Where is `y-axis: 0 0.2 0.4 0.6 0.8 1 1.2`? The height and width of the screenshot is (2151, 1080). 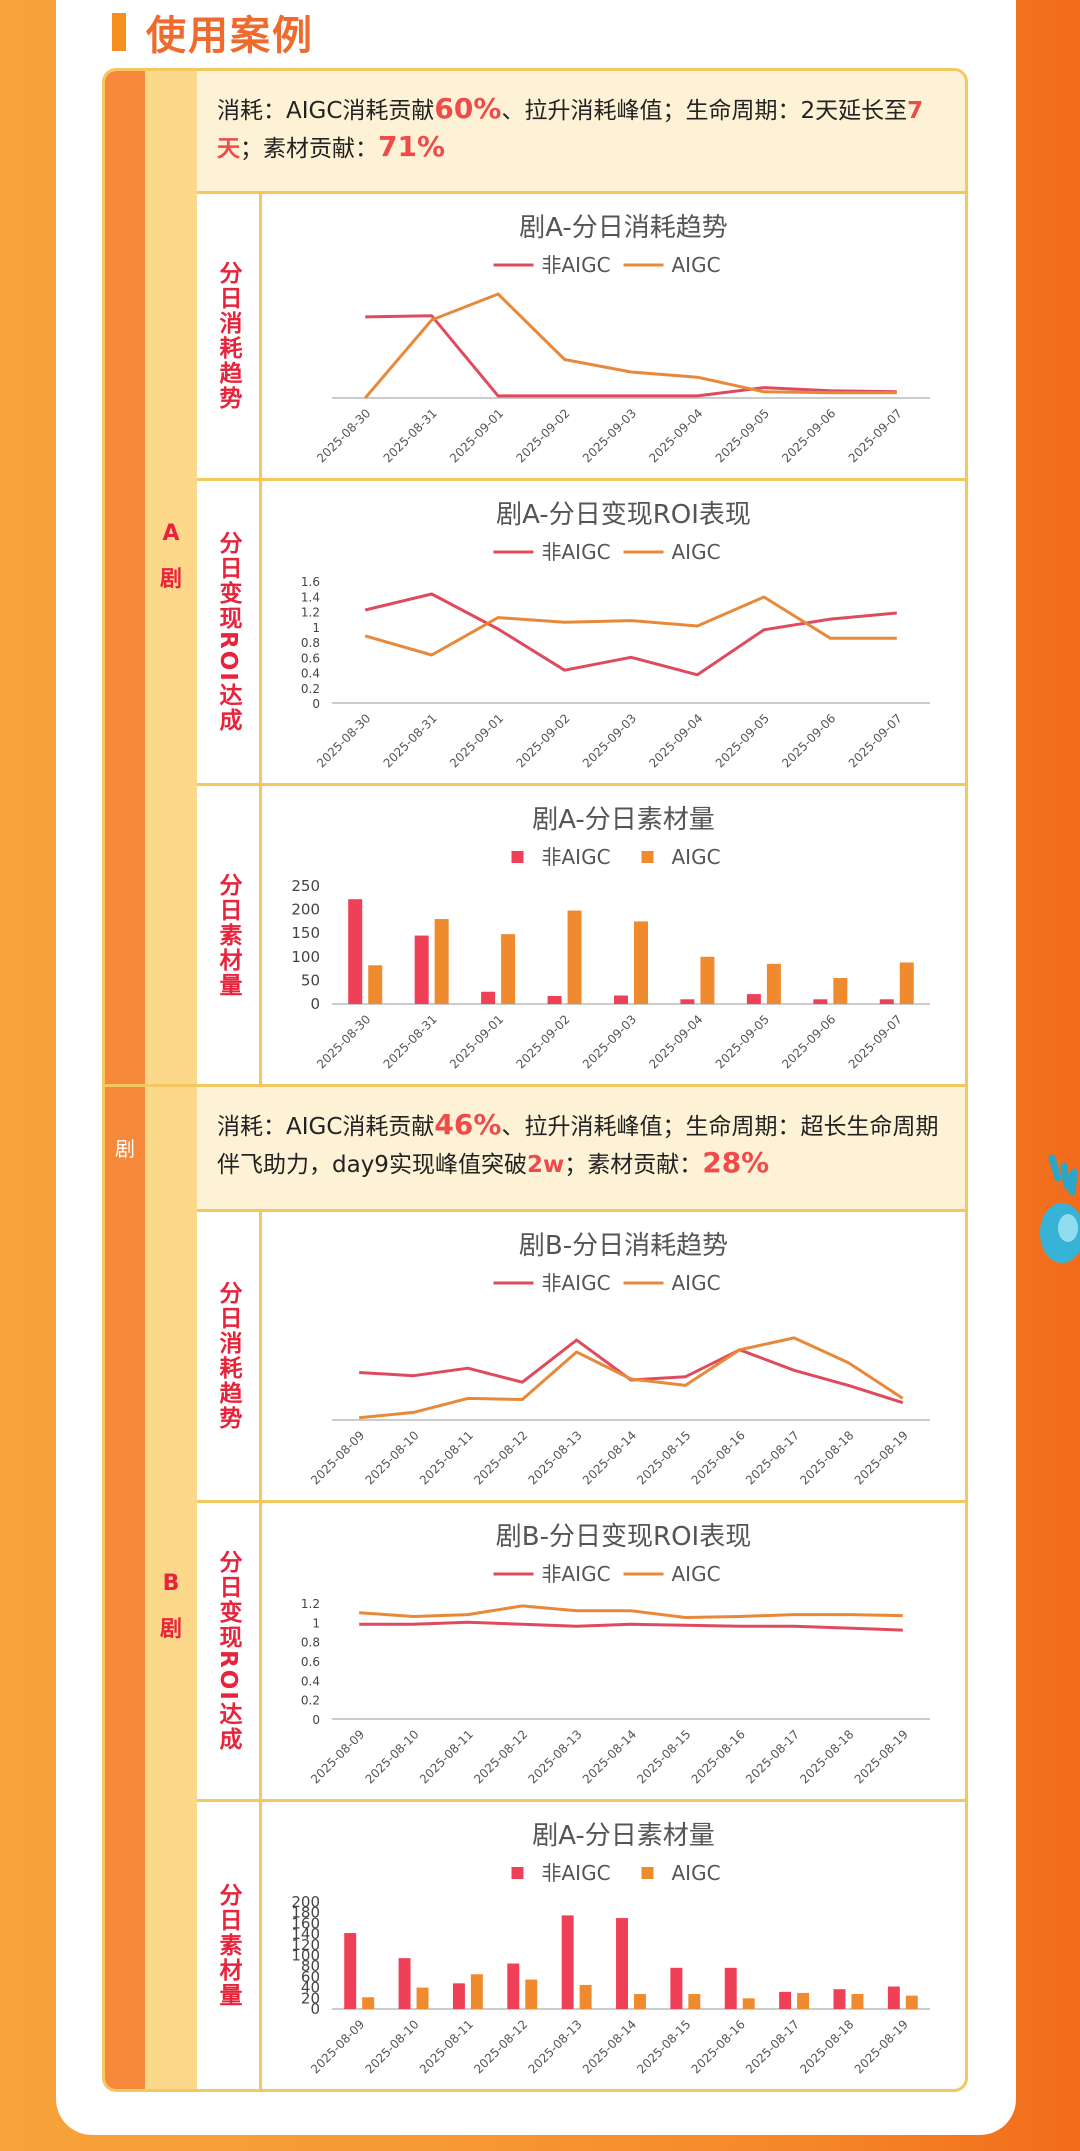 y-axis: 0 0.2 0.4 0.6 0.8 1 1.2 is located at coordinates (310, 1662).